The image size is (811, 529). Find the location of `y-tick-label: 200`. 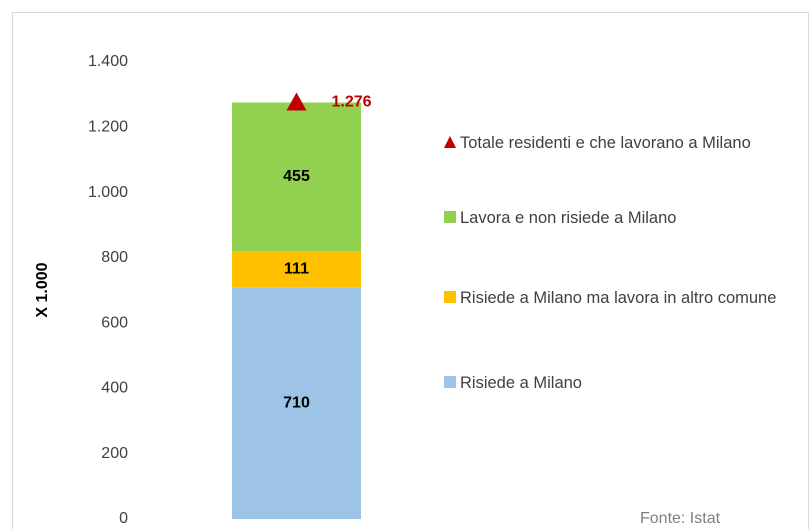

y-tick-label: 200 is located at coordinates (114, 453).